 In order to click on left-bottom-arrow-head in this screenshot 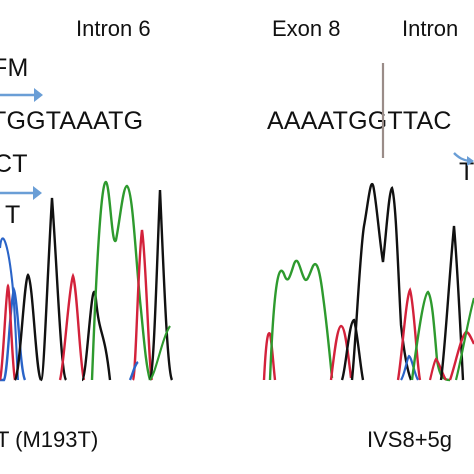, I will do `click(37, 193)`.